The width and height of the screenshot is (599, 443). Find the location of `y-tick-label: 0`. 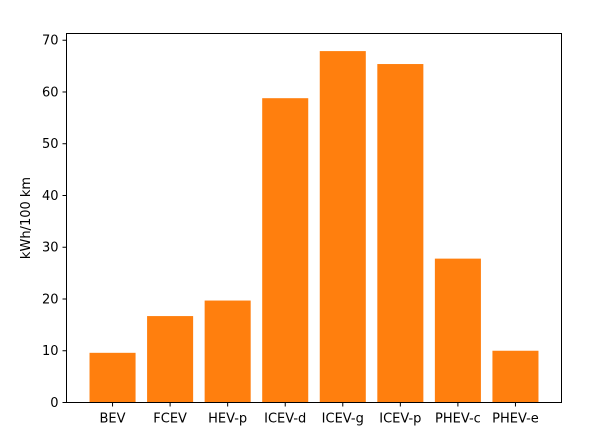

y-tick-label: 0 is located at coordinates (54, 403).